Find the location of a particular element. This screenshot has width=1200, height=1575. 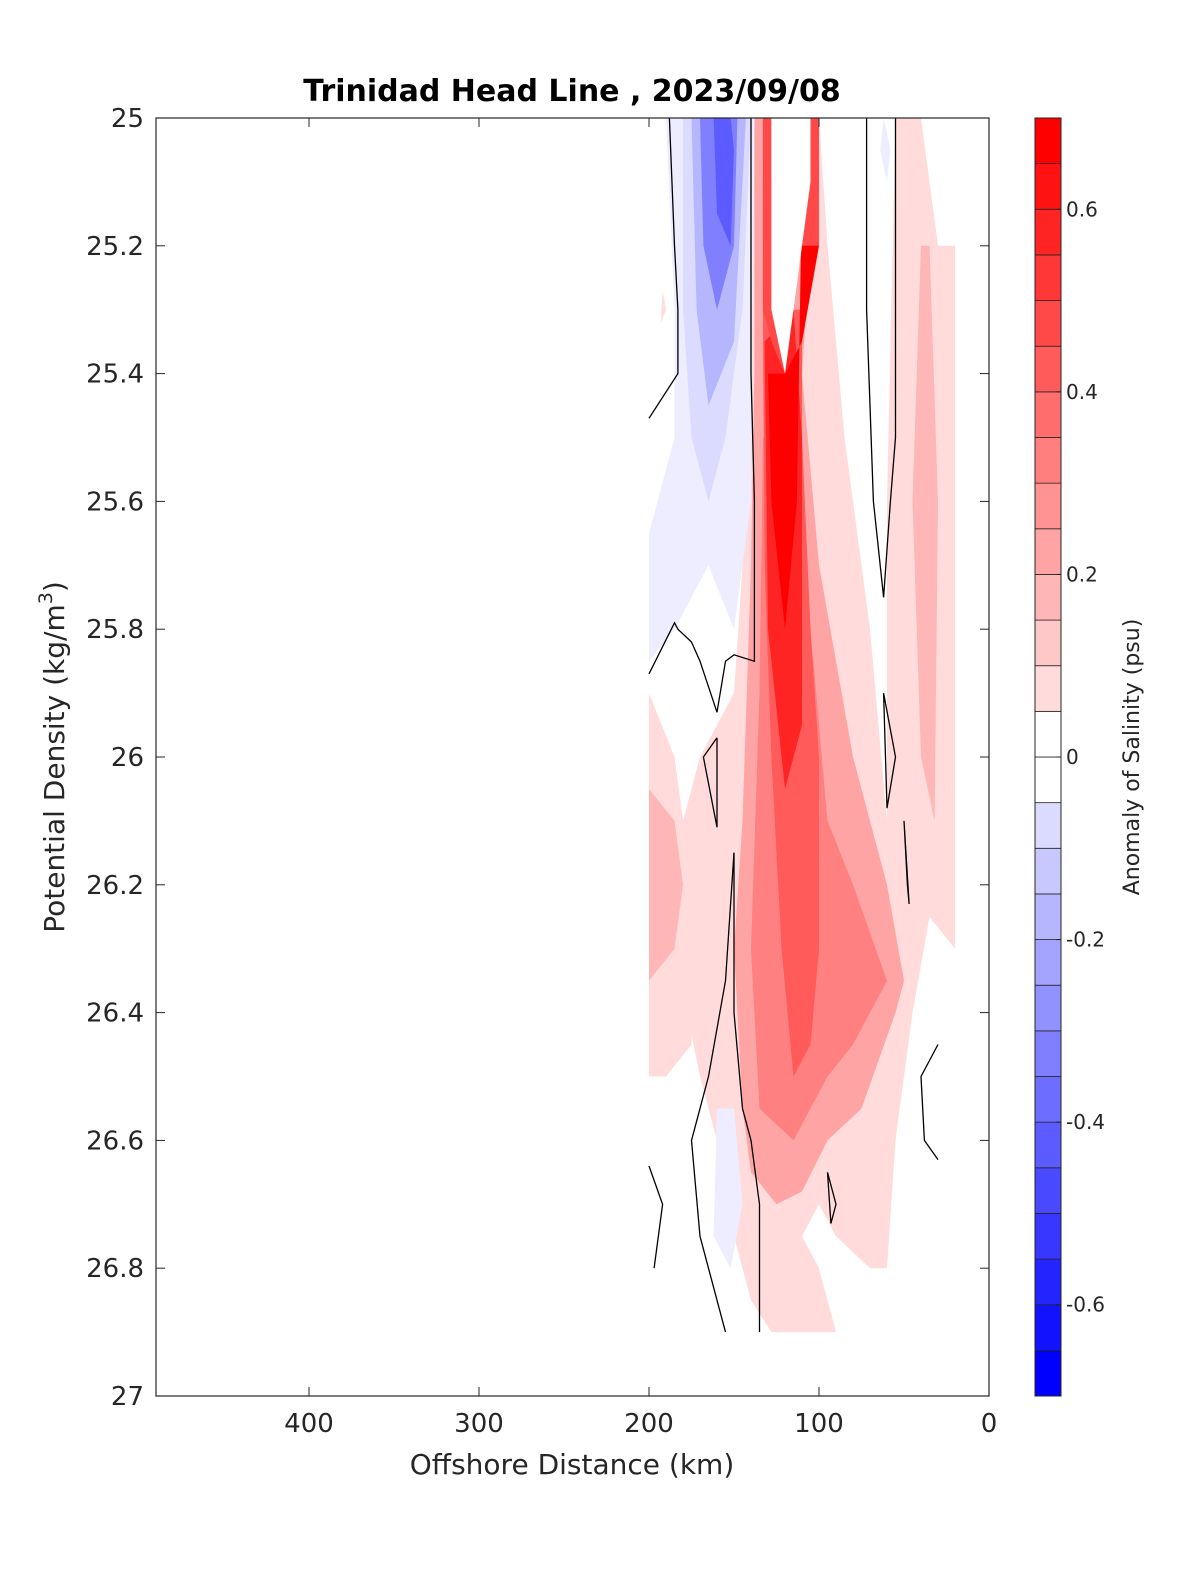

colorbar-tick-label: -0.6 is located at coordinates (1085, 1305).